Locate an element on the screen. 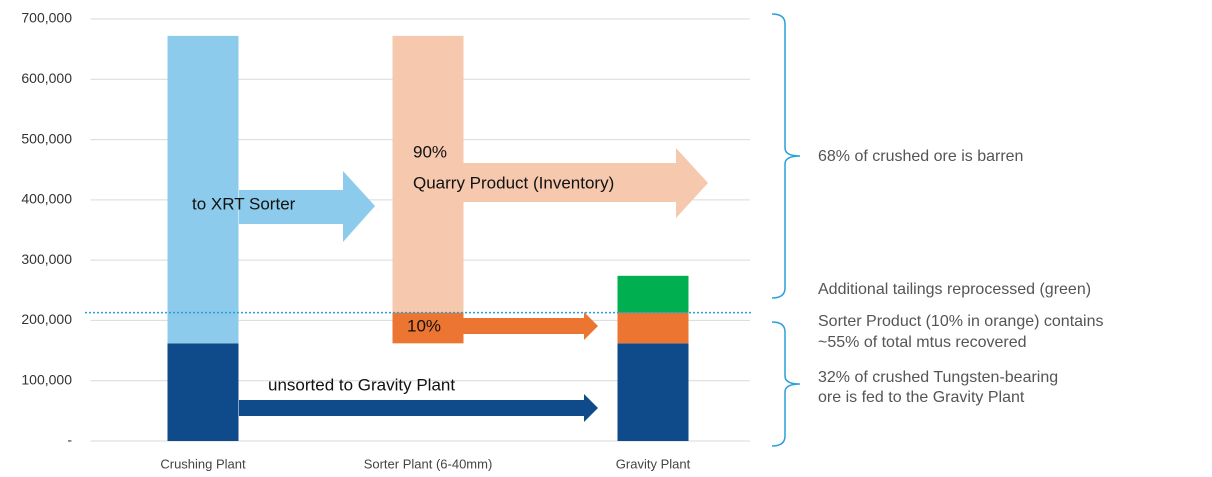 The image size is (1212, 477). annotation: ~55% of total mtus recovered is located at coordinates (922, 342).